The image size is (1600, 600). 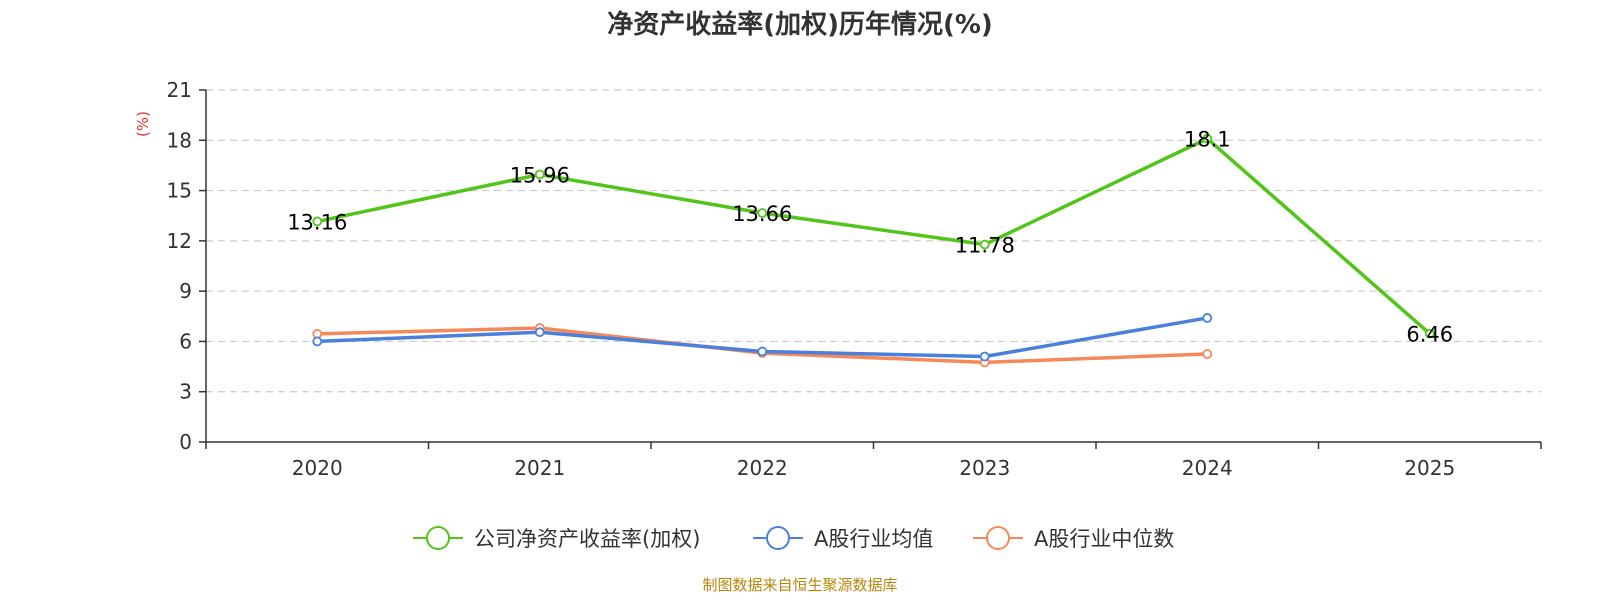 I want to click on legend-label-1: A股行业均值, so click(x=873, y=539).